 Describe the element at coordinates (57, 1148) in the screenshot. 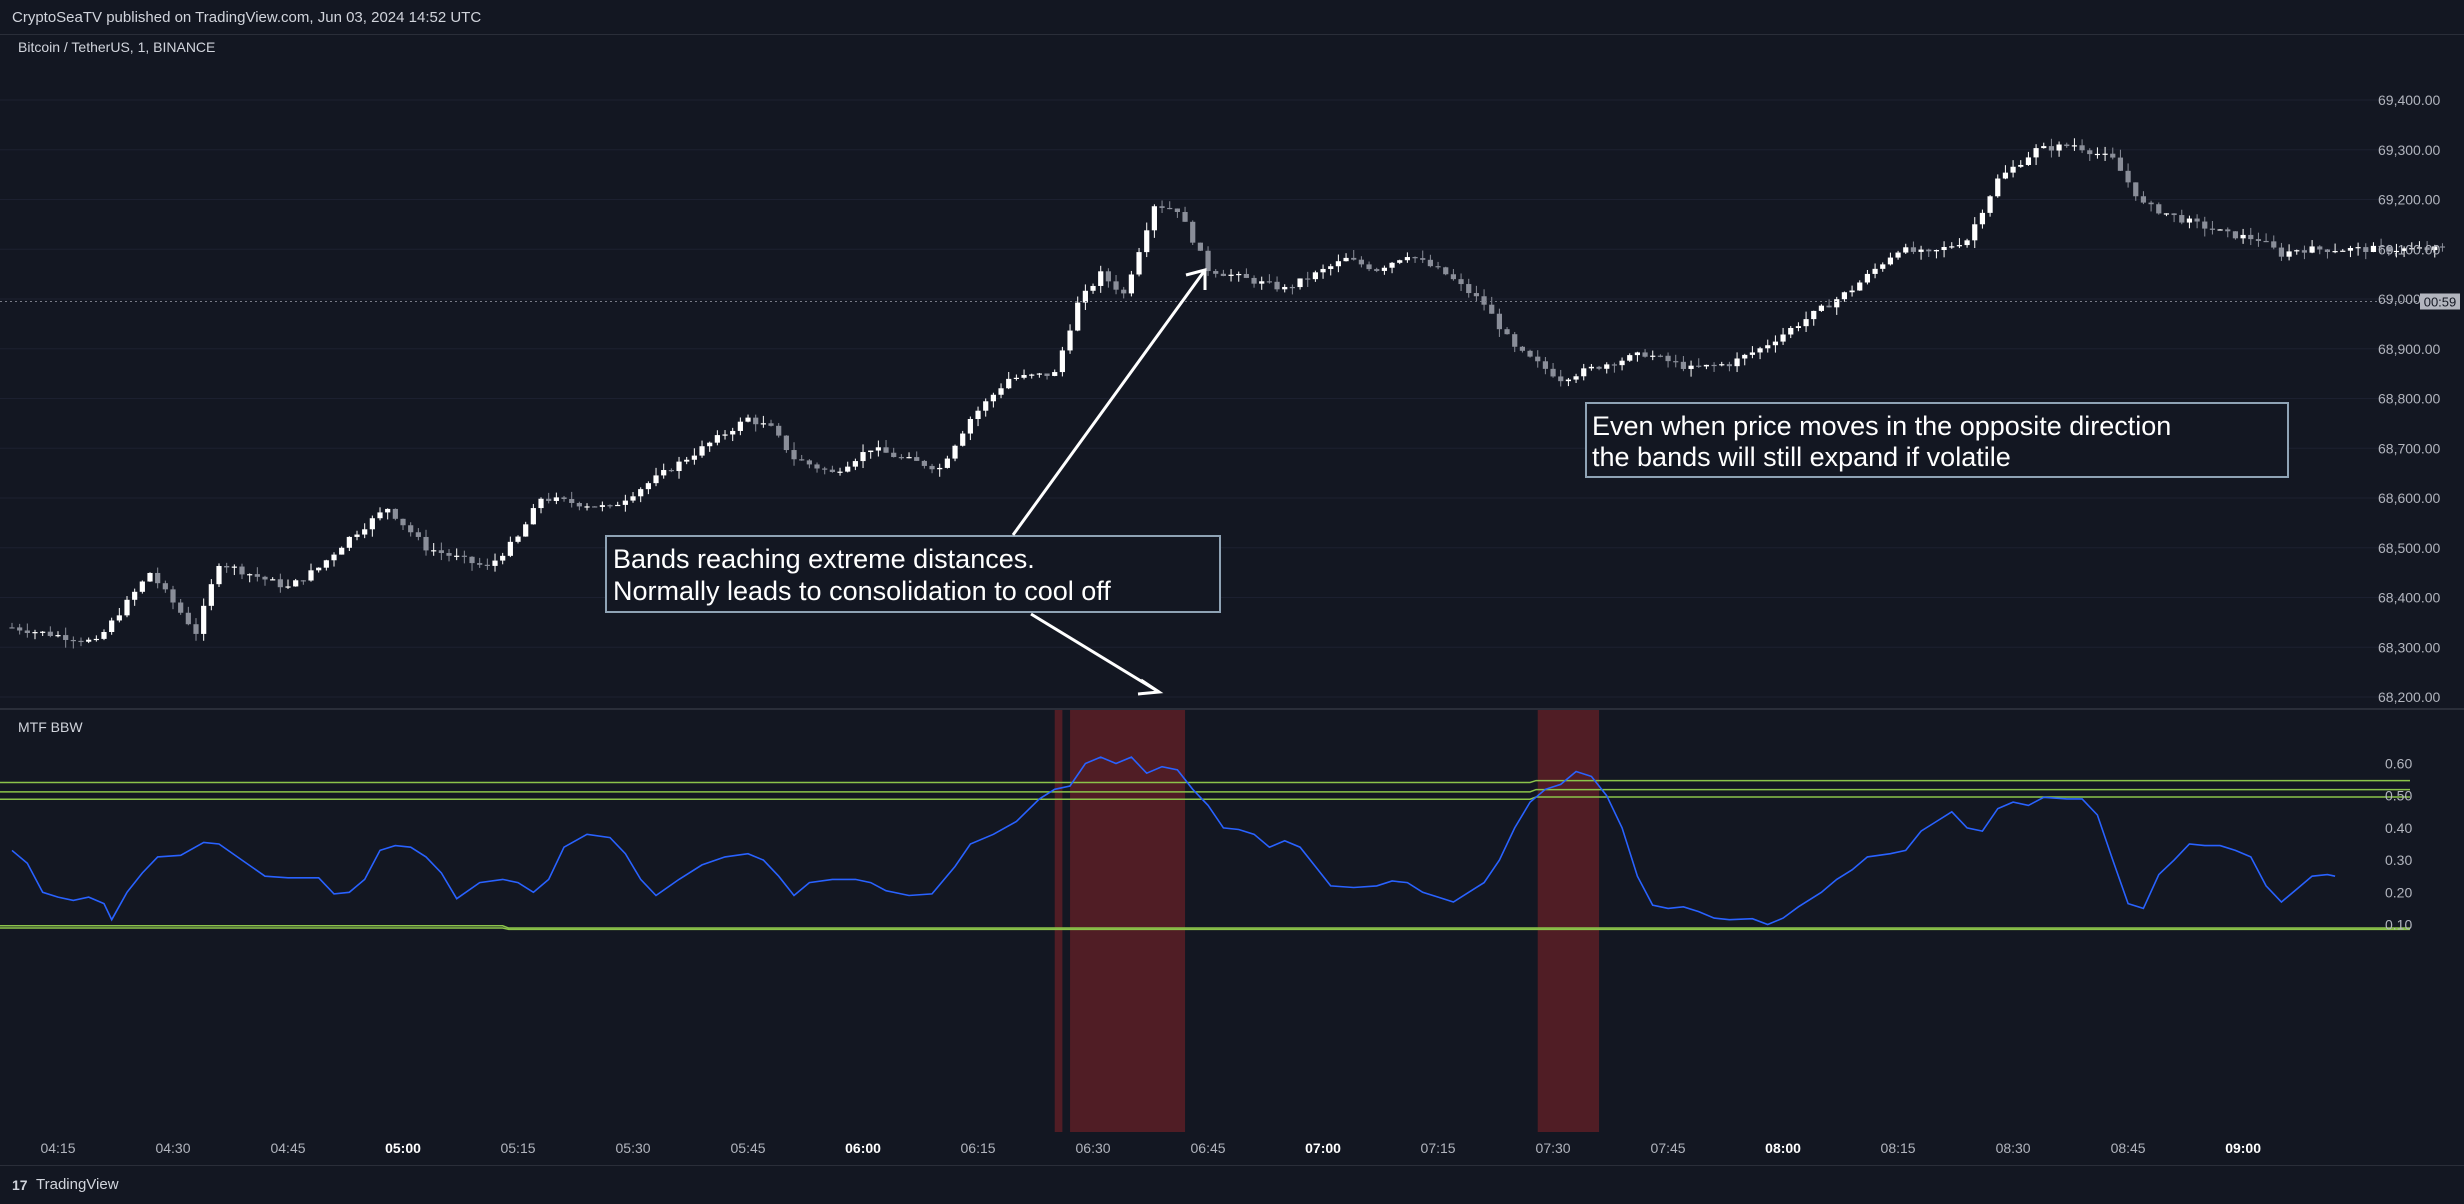

I see `time-tick-label: 04:15` at that location.